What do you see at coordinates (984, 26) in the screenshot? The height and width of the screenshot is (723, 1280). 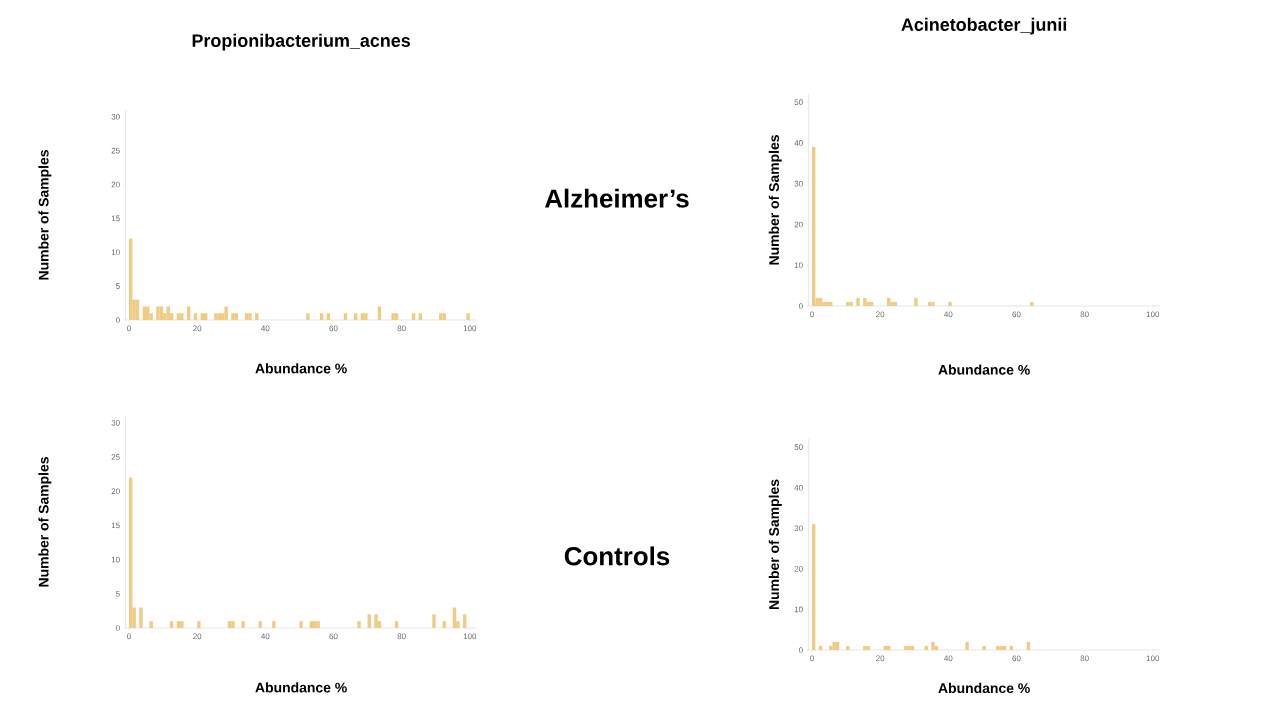 I see `chart-title: Acinetobacter_junii` at bounding box center [984, 26].